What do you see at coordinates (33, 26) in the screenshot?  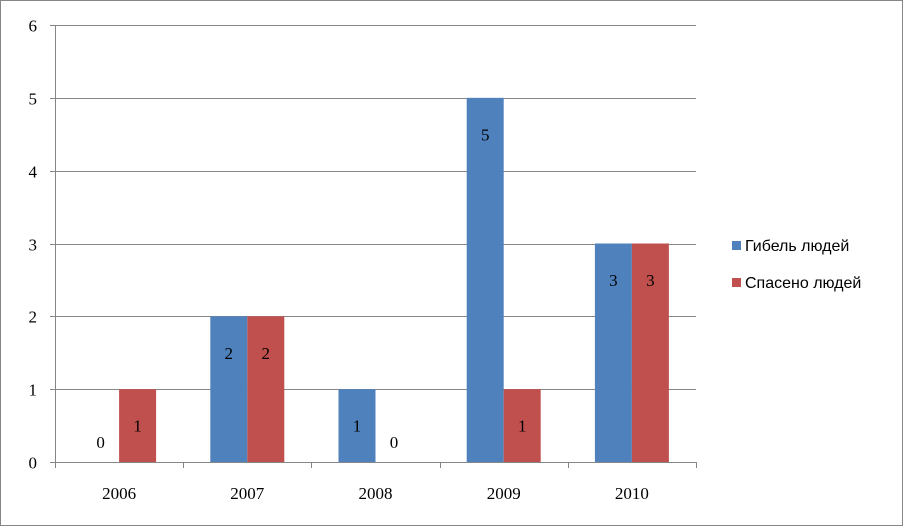 I see `y-tick-label: 6` at bounding box center [33, 26].